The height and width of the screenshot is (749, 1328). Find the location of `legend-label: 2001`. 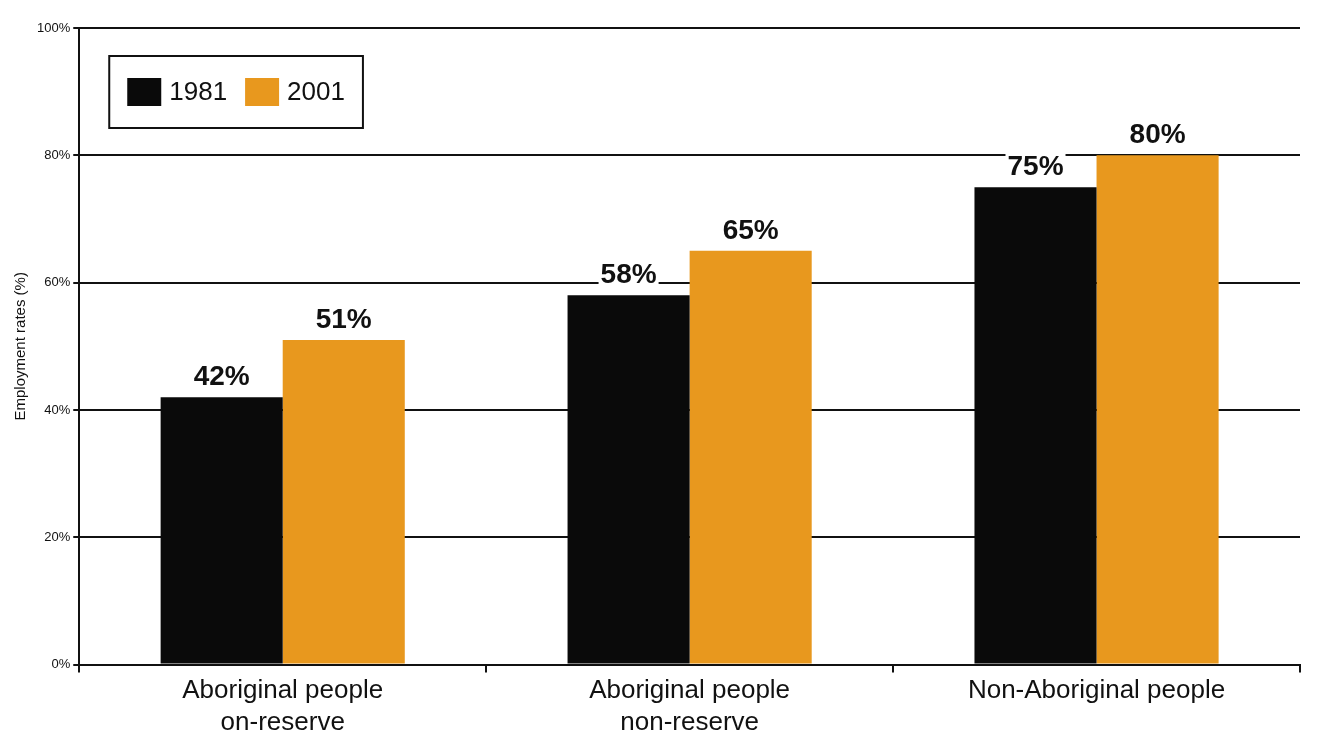

legend-label: 2001 is located at coordinates (316, 91).